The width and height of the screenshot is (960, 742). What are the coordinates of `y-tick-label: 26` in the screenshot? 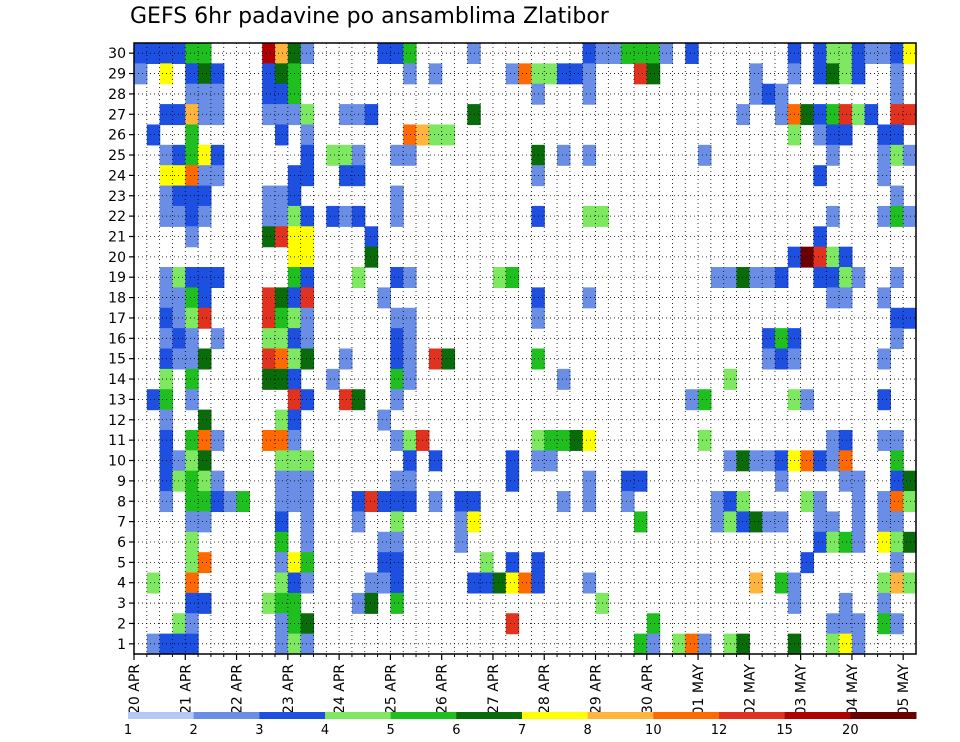 It's located at (117, 136).